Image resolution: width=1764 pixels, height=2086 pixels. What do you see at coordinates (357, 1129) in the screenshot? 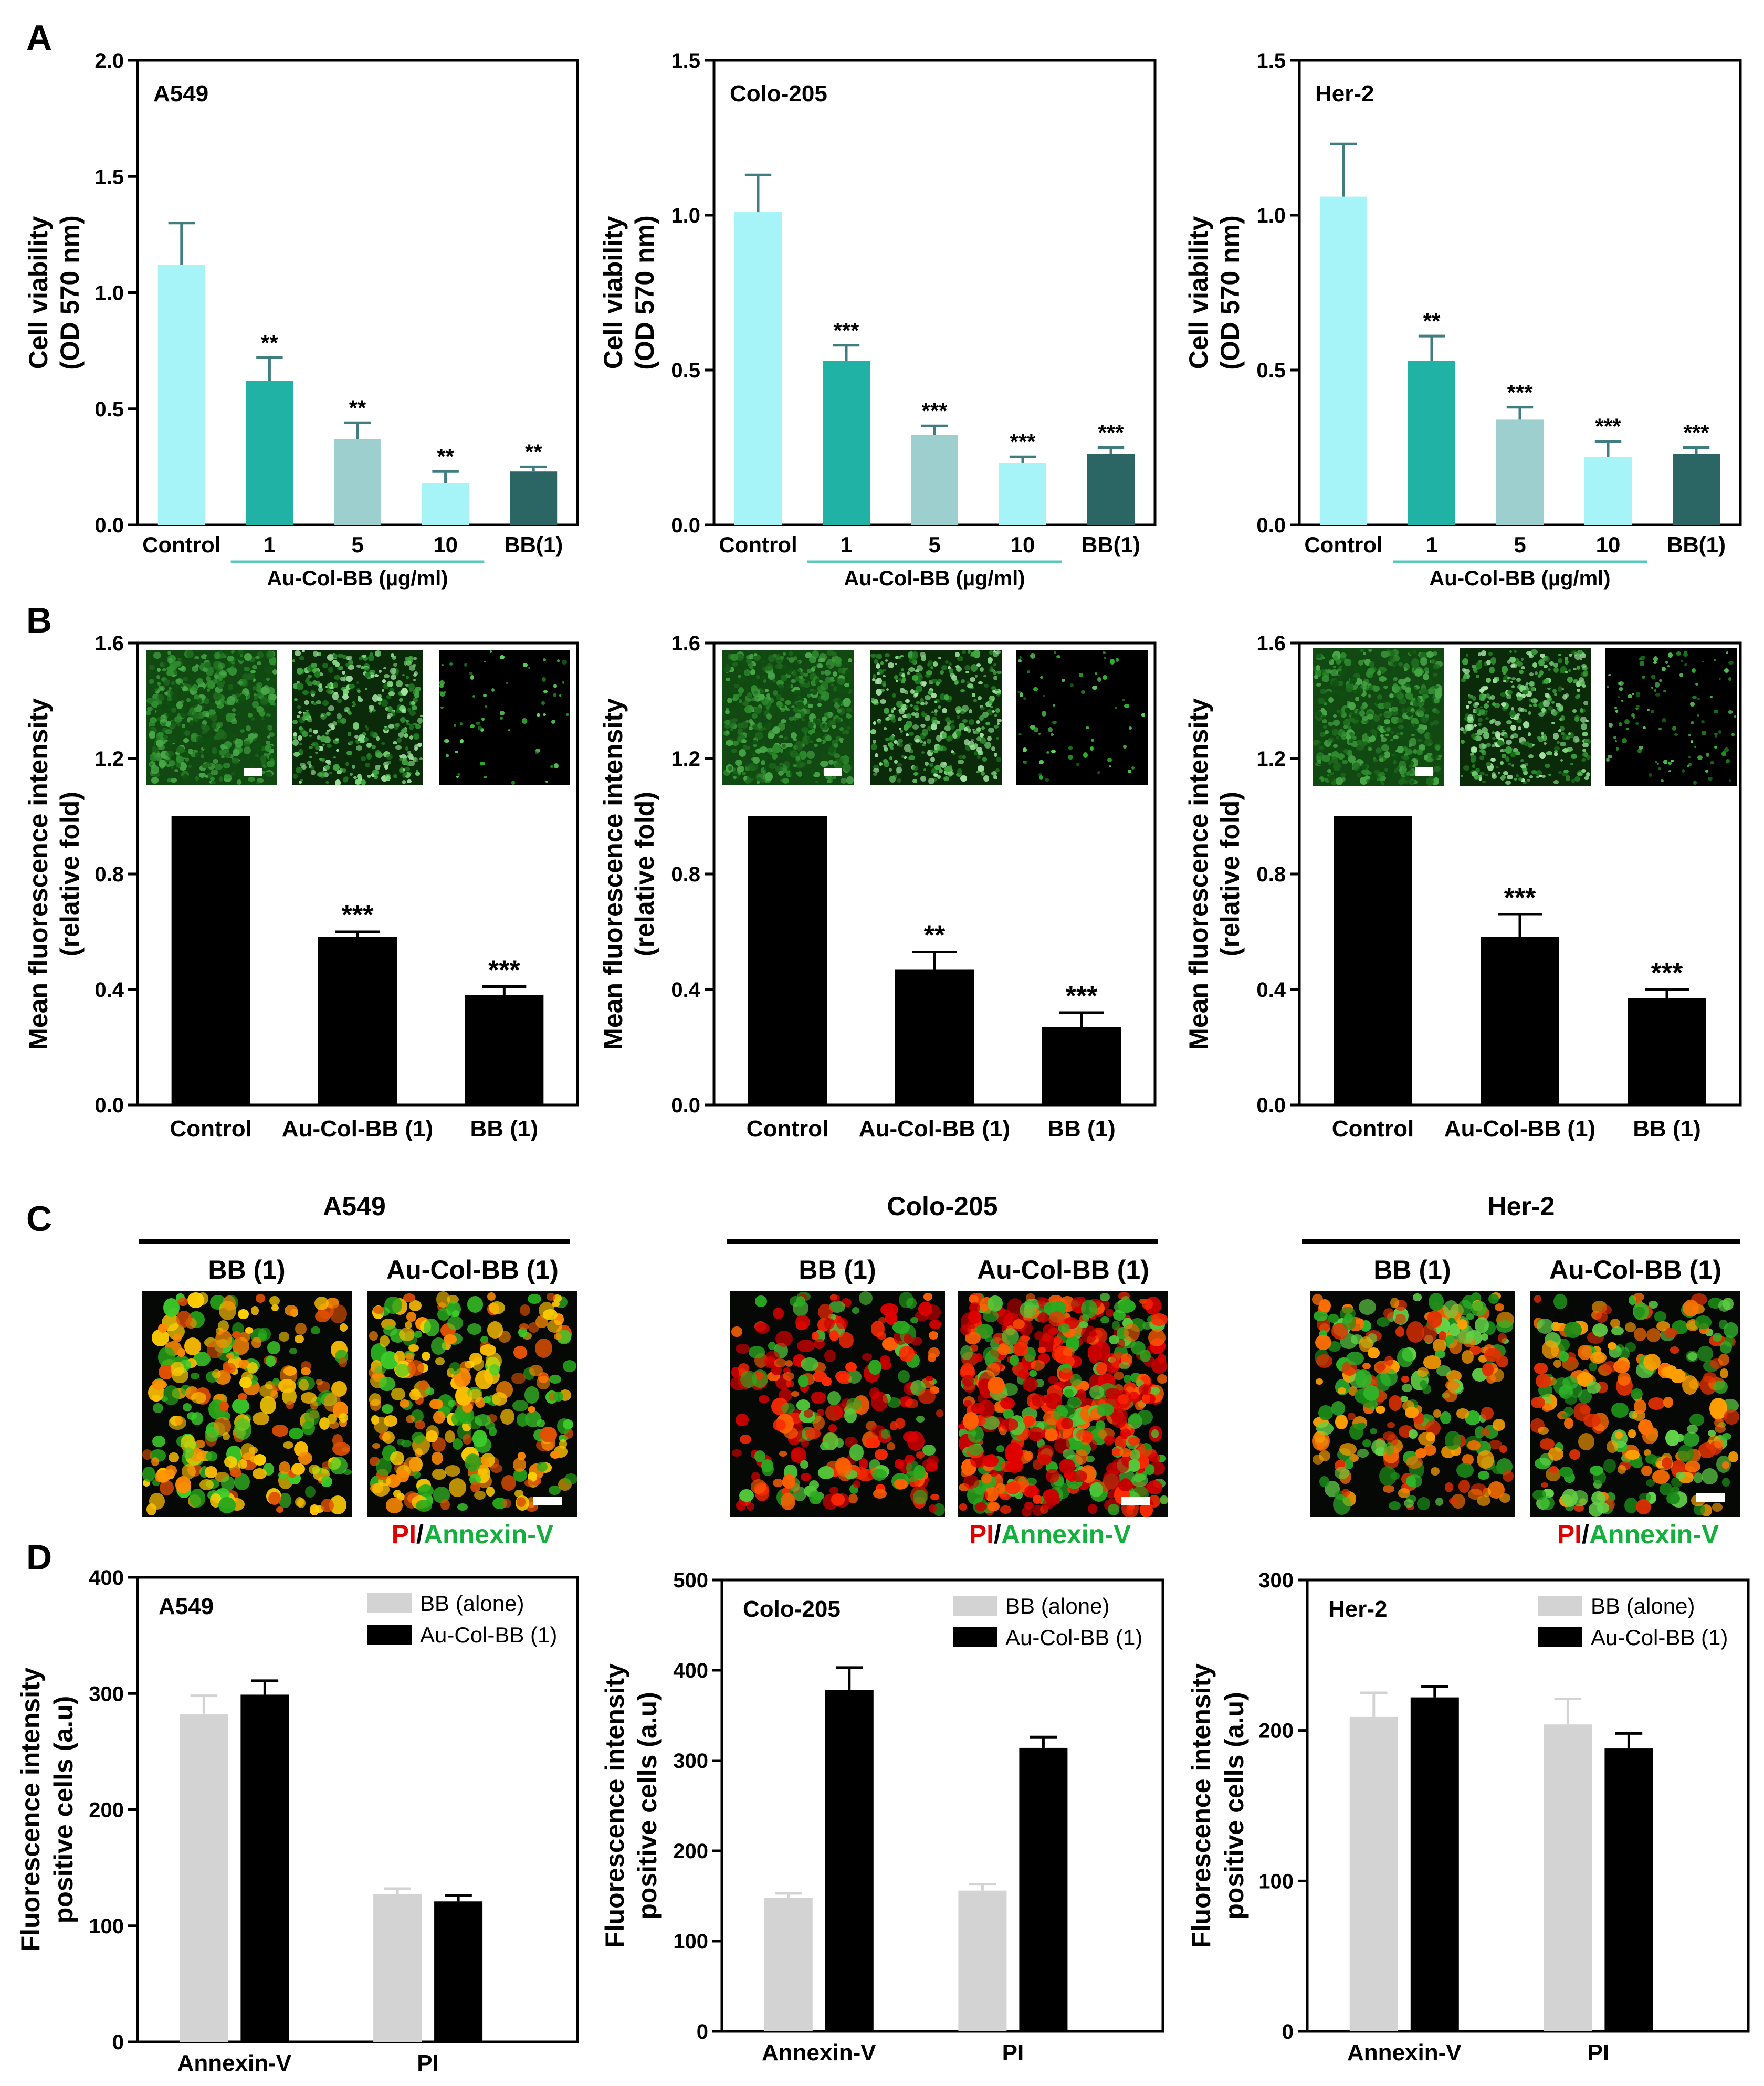
I see `chart-b1-x-tick-label: Au-Col-BB (1)` at bounding box center [357, 1129].